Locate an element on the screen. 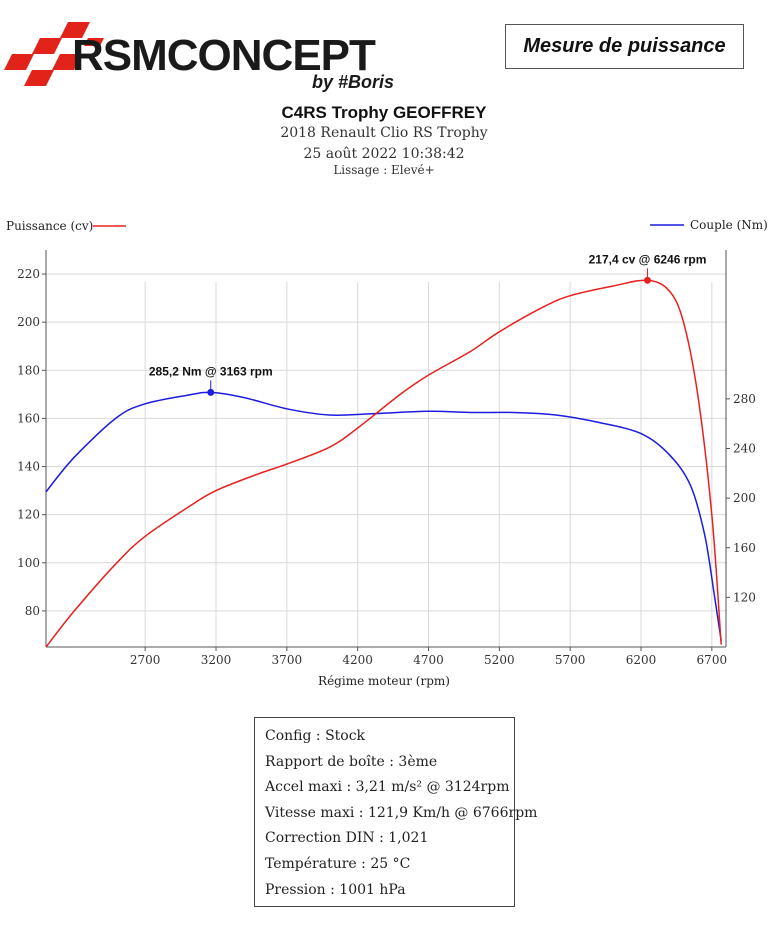 The height and width of the screenshot is (930, 768). power-legend-label: Puissance (cv) is located at coordinates (49, 226).